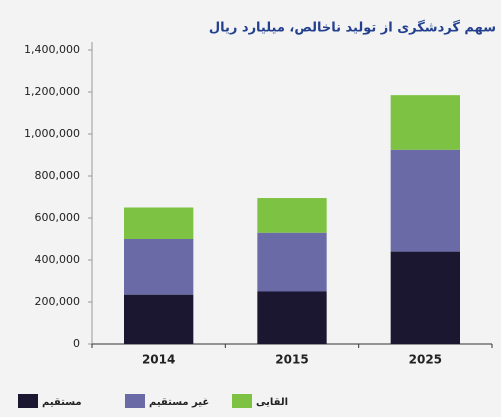  What do you see at coordinates (76, 343) in the screenshot?
I see `y-tick-label: 0` at bounding box center [76, 343].